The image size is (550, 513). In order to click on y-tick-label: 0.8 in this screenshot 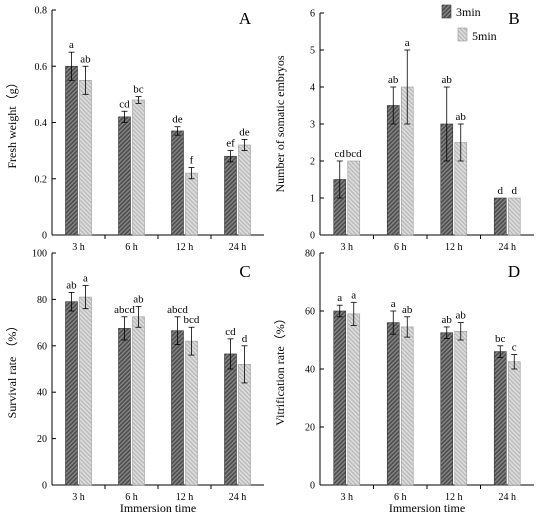, I will do `click(41, 11)`.